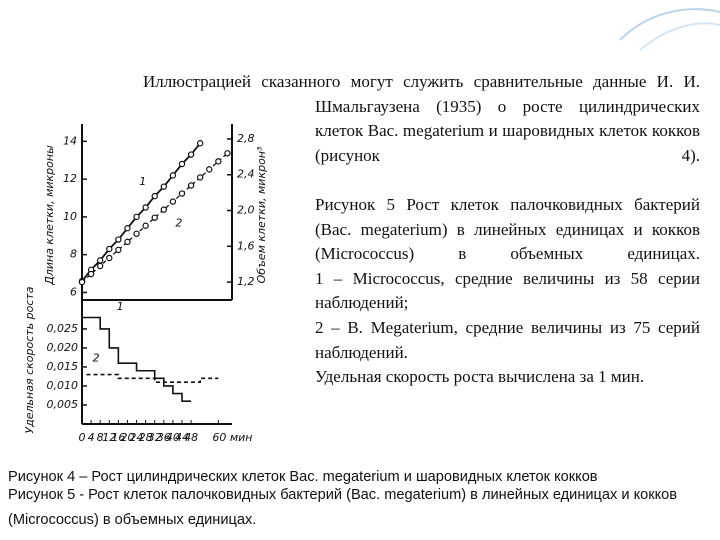 This screenshot has width=720, height=540. I want to click on y-axis-title: Длина клетки, микроны, so click(49, 215).